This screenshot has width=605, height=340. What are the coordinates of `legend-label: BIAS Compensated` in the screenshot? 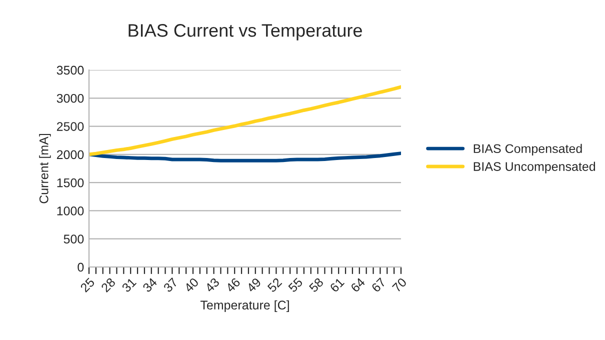 It's located at (528, 150).